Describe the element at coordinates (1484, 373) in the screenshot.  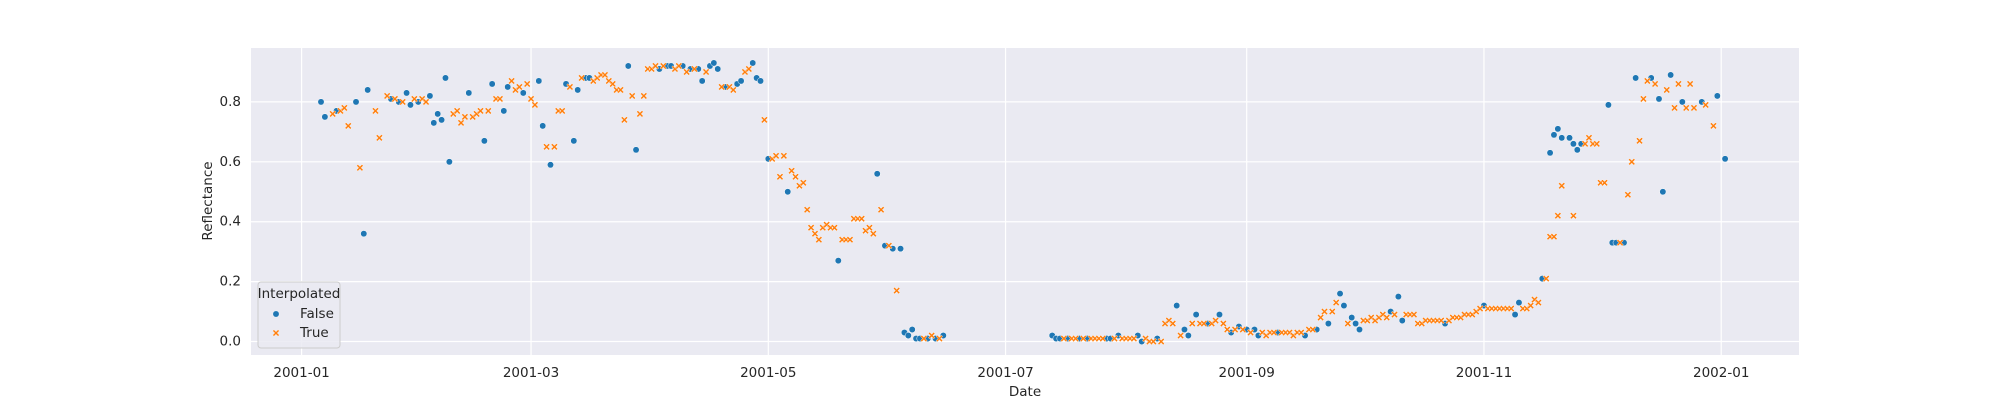
I see `x-tick-label: 2001-11` at that location.